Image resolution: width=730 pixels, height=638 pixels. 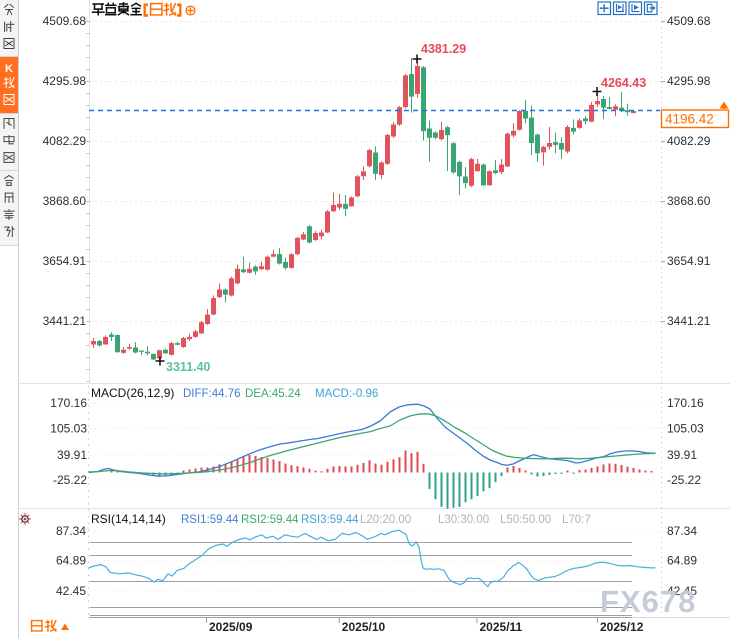 What do you see at coordinates (270, 520) in the screenshot?
I see `svg-text: RSI2:59.44` at bounding box center [270, 520].